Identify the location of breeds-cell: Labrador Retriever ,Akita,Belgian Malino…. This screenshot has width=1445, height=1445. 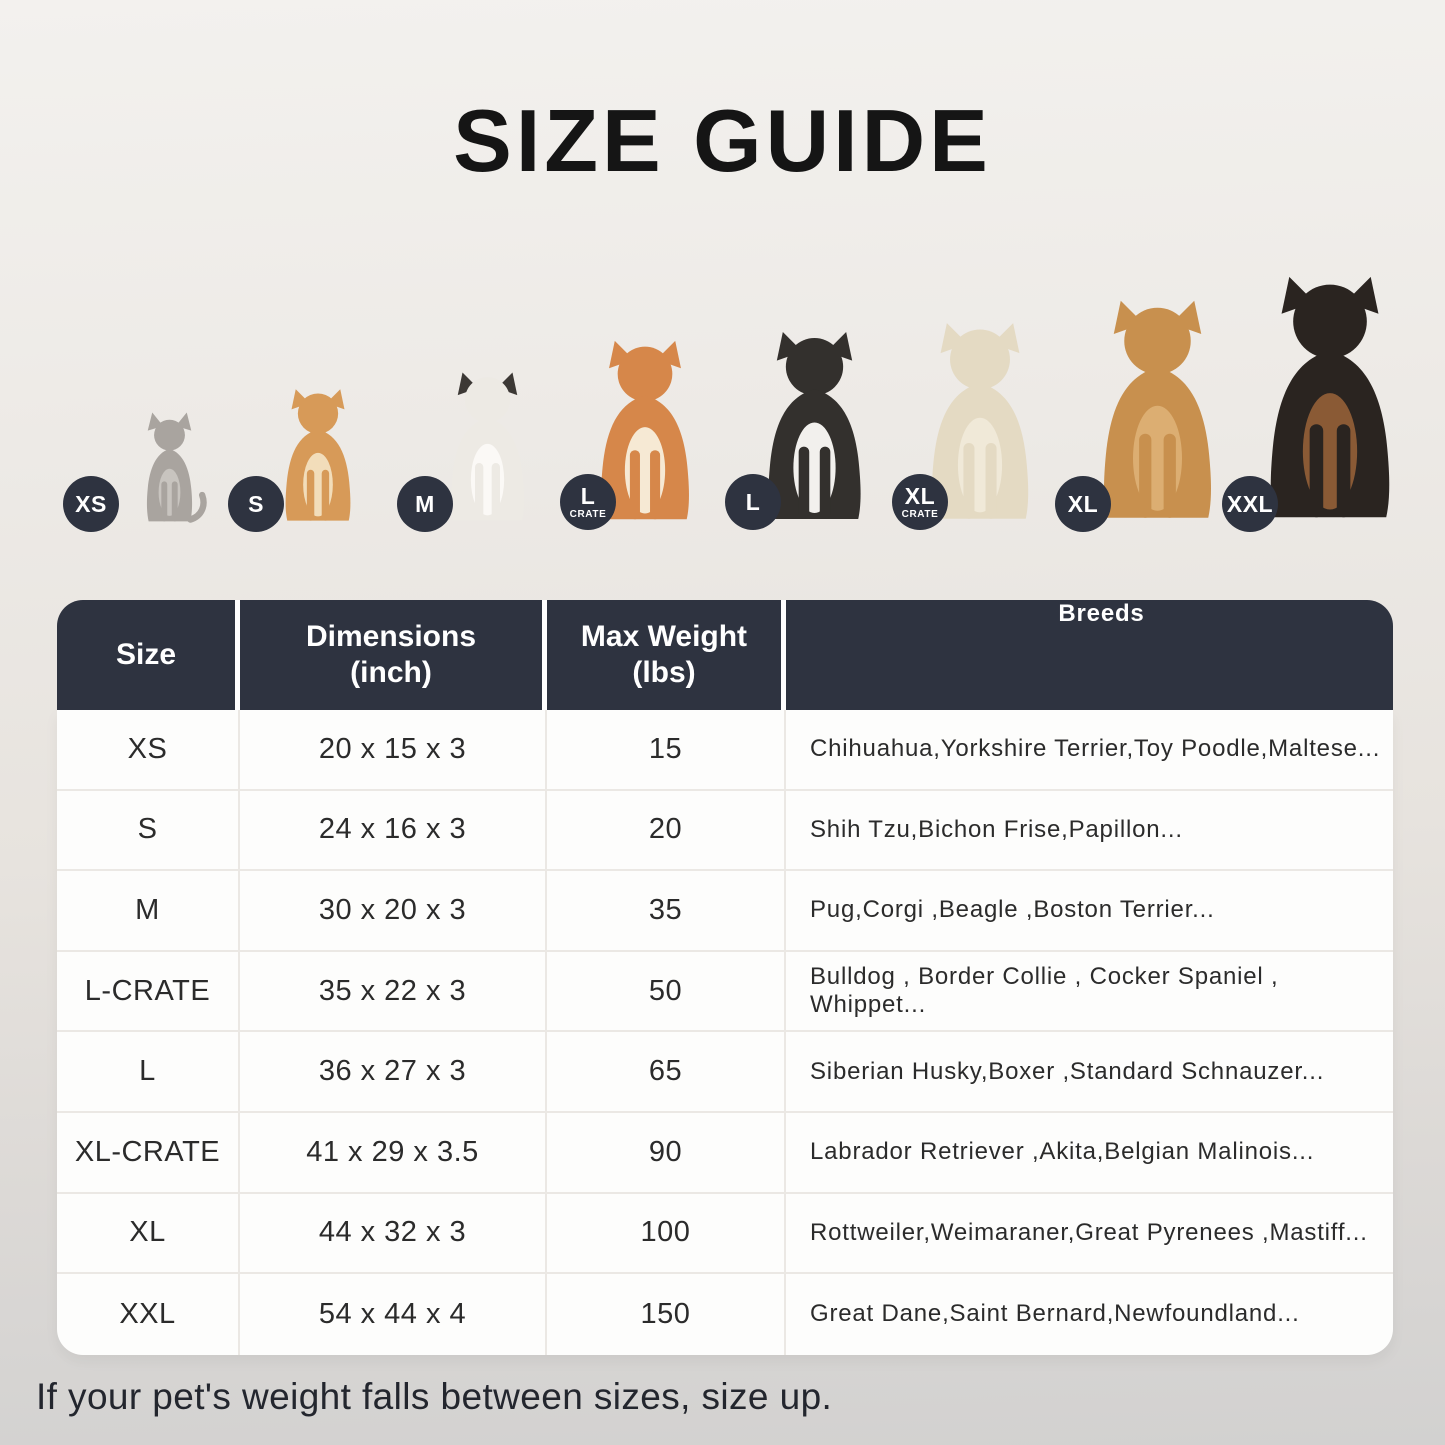
(1062, 1152).